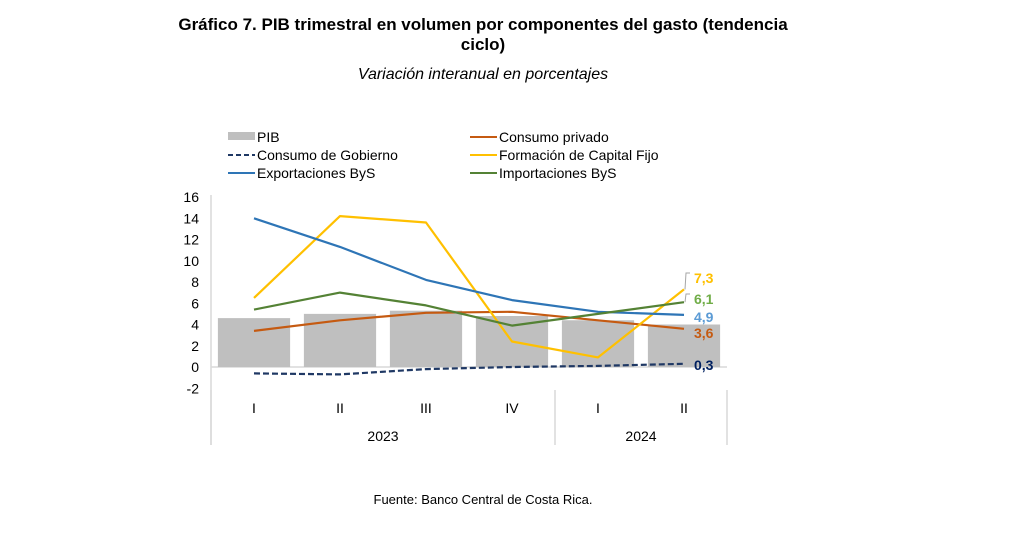 The image size is (1027, 544). What do you see at coordinates (512, 408) in the screenshot?
I see `x-tick-label: IV` at bounding box center [512, 408].